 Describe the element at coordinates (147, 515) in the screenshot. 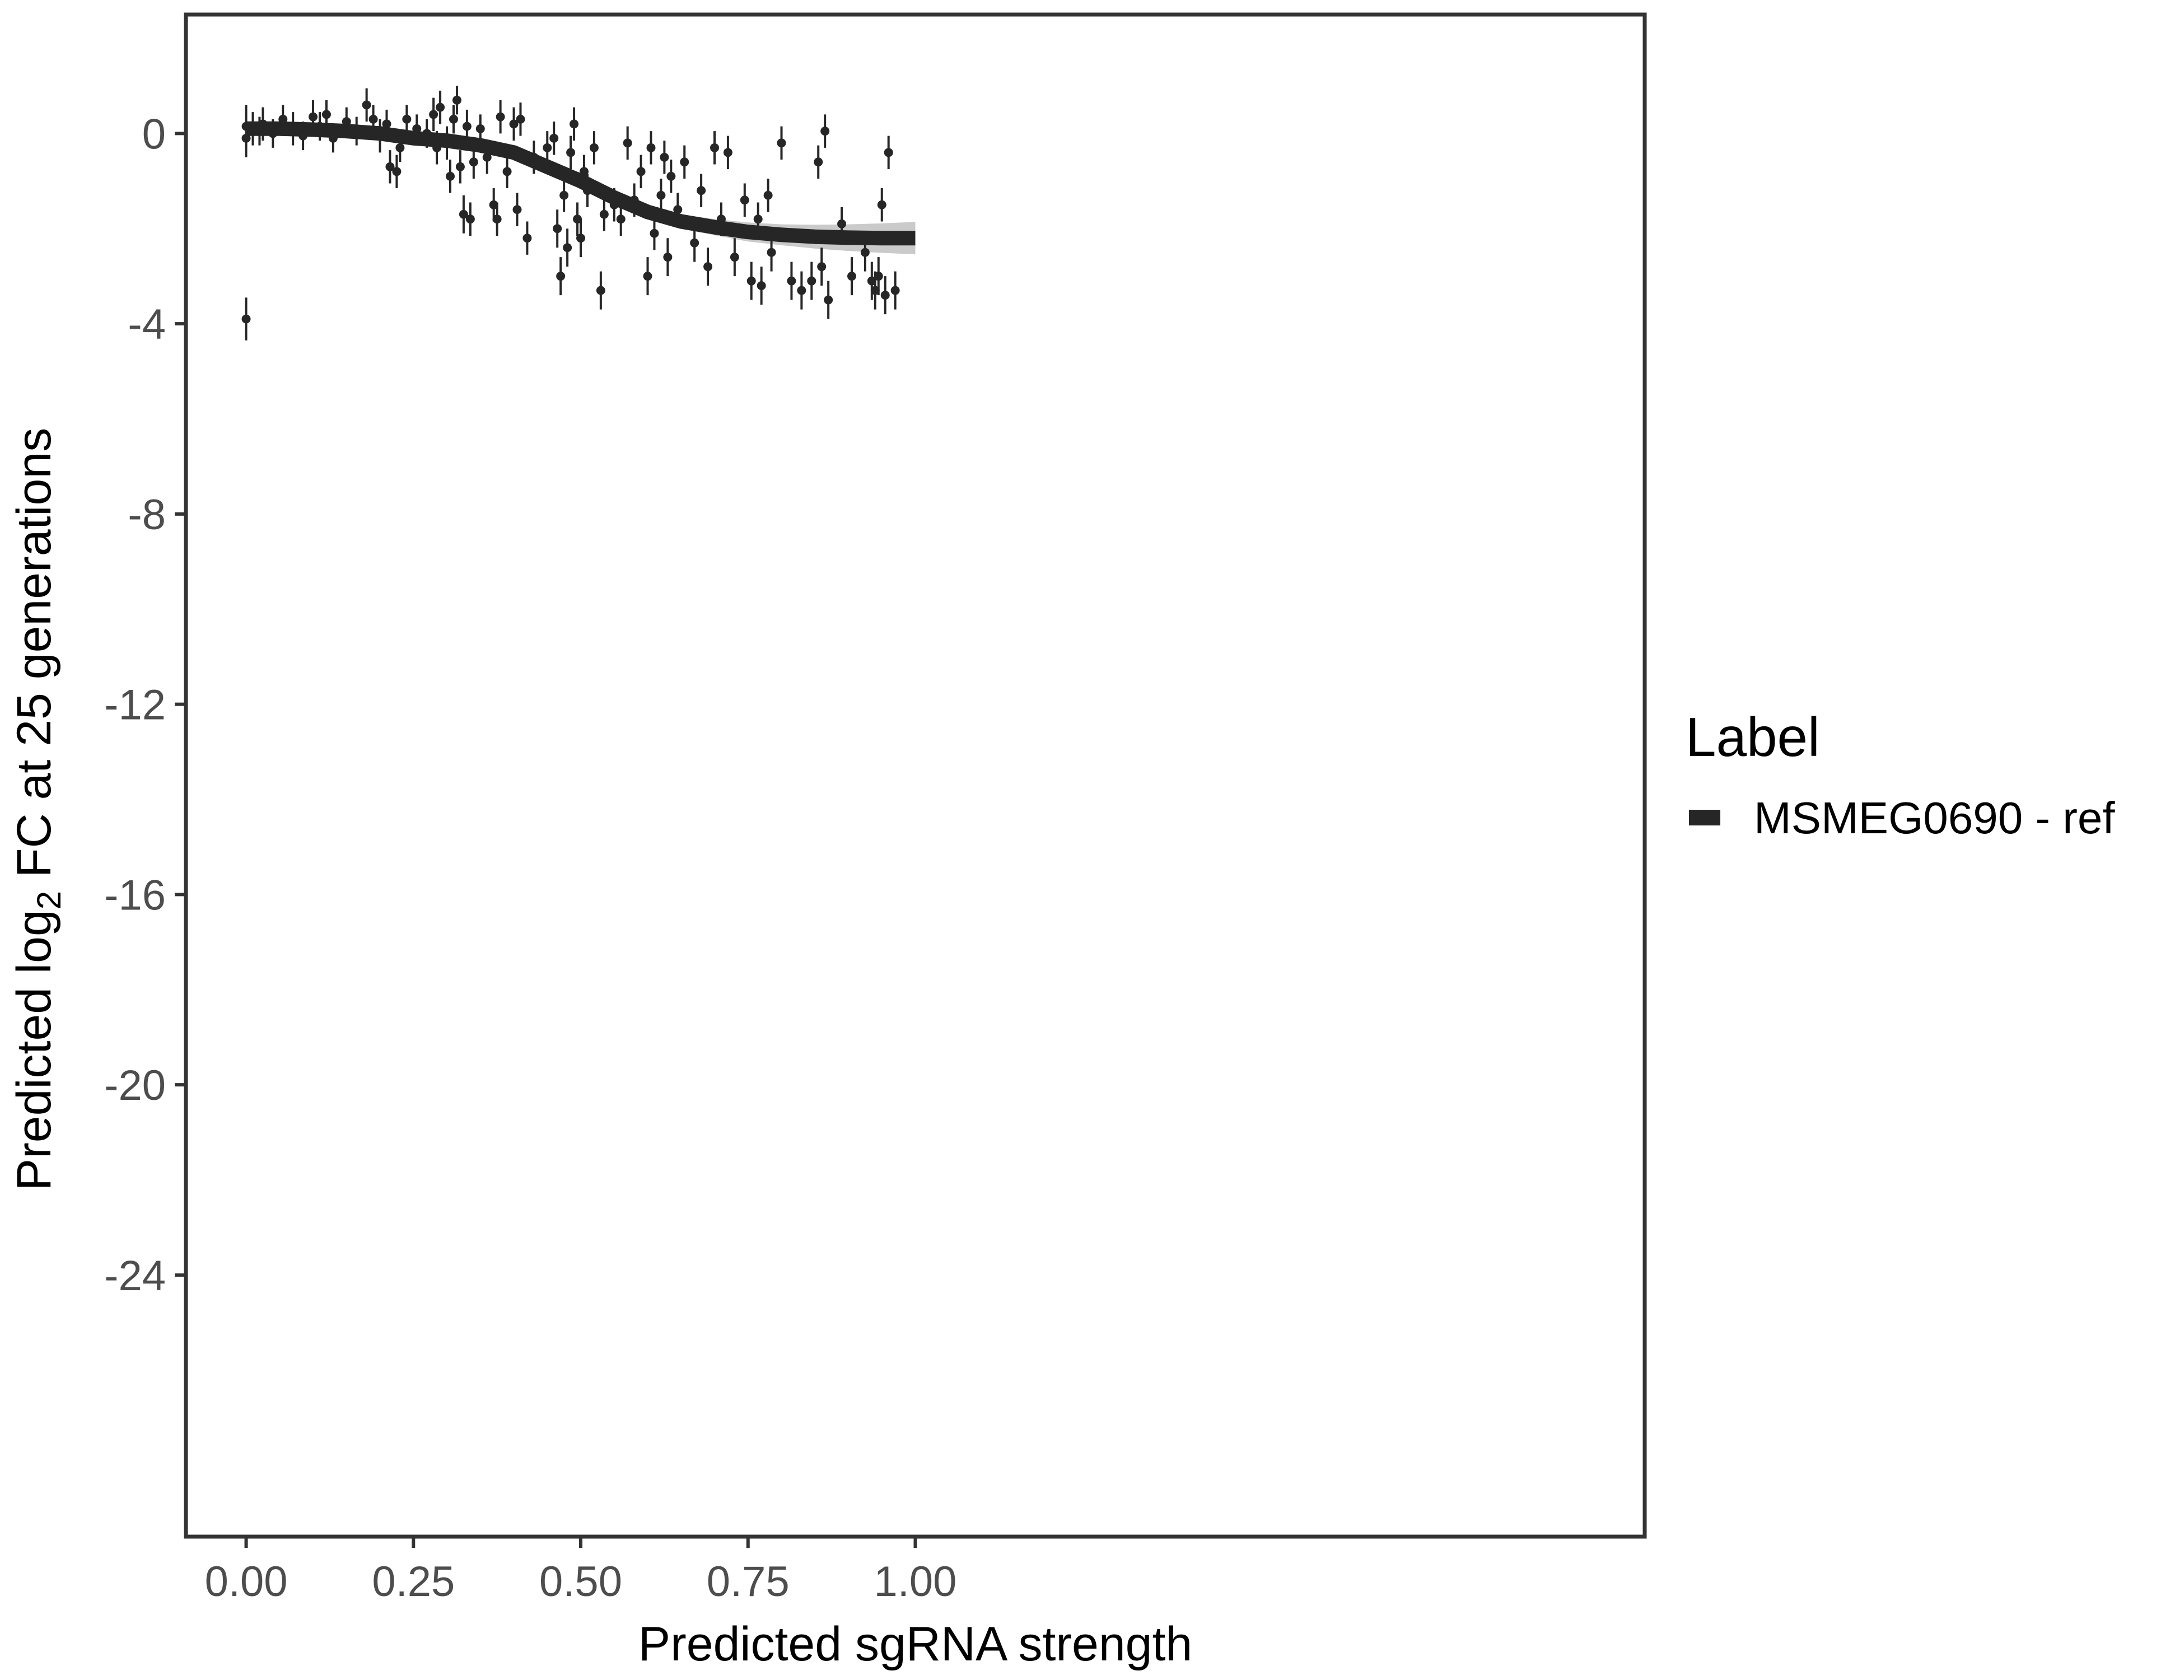

I see `y-tick-label: -8` at that location.